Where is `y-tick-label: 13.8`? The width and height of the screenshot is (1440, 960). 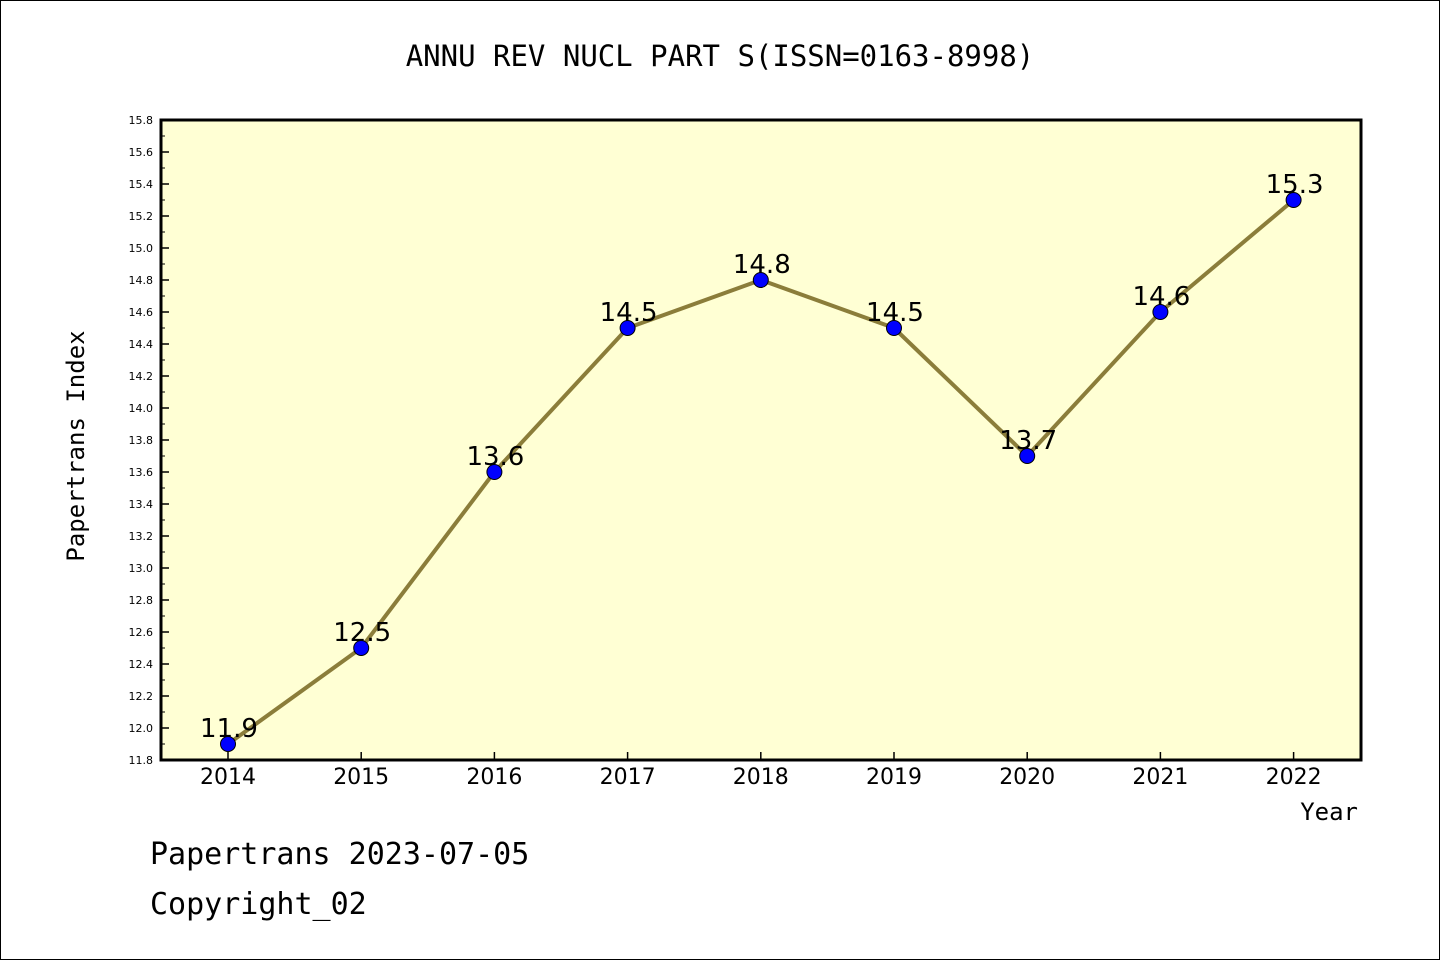
y-tick-label: 13.8 is located at coordinates (141, 440).